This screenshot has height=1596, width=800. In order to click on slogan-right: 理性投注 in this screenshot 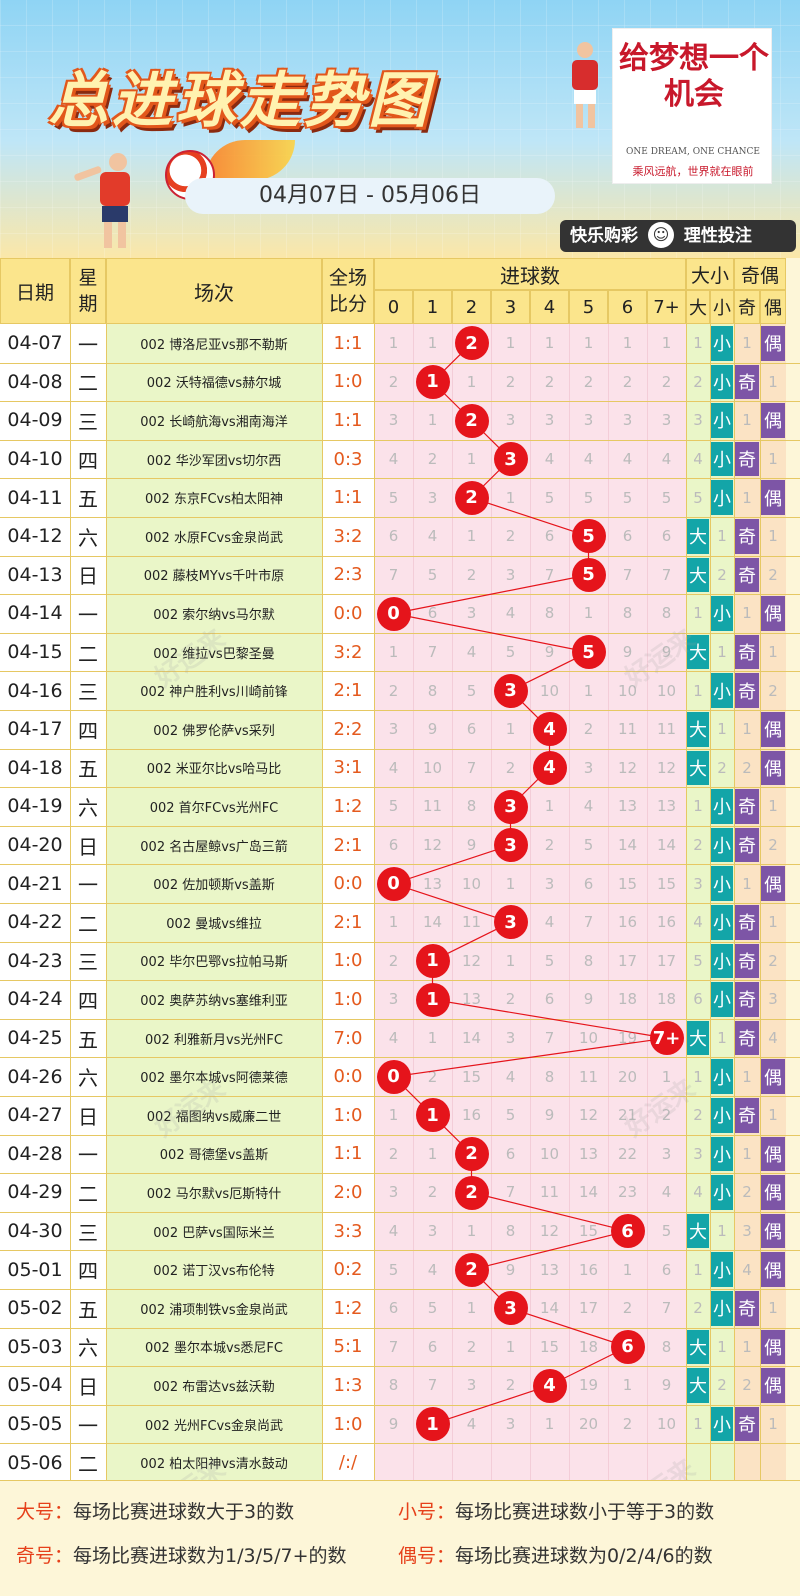, I will do `click(717, 236)`.